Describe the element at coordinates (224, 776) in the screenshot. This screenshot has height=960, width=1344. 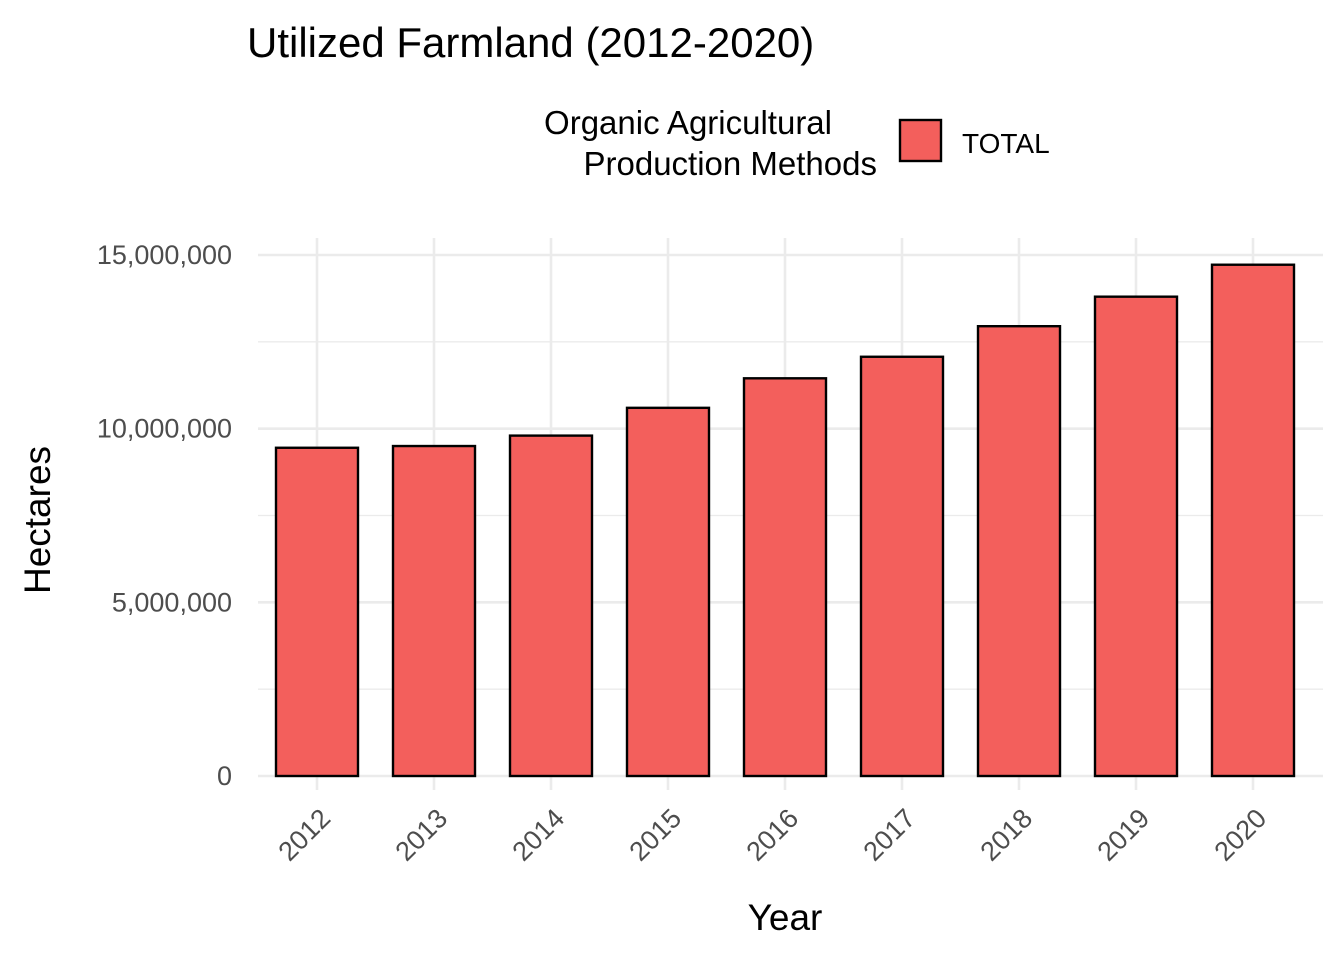
I see `y-tick-label: 0` at that location.